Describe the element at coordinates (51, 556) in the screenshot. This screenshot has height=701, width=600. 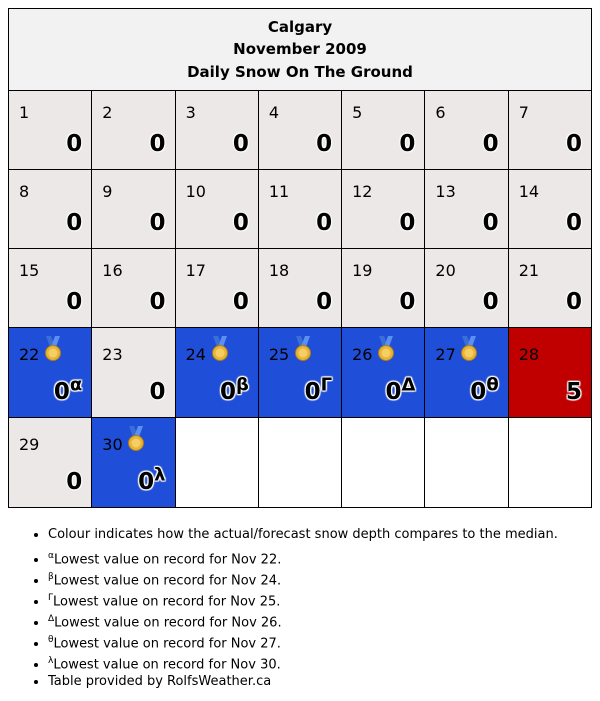
I see `note-symbol: α` at that location.